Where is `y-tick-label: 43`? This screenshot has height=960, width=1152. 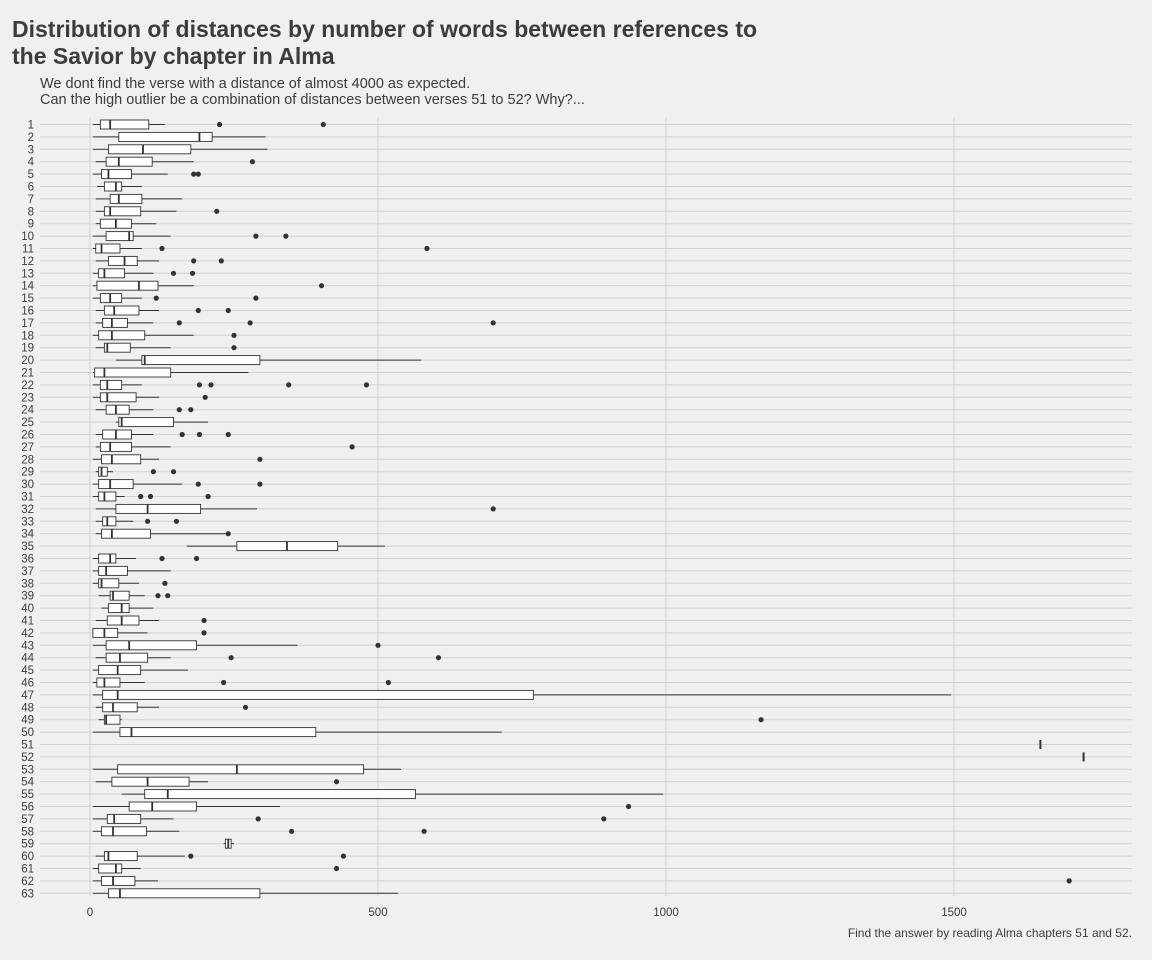 y-tick-label: 43 is located at coordinates (27, 646).